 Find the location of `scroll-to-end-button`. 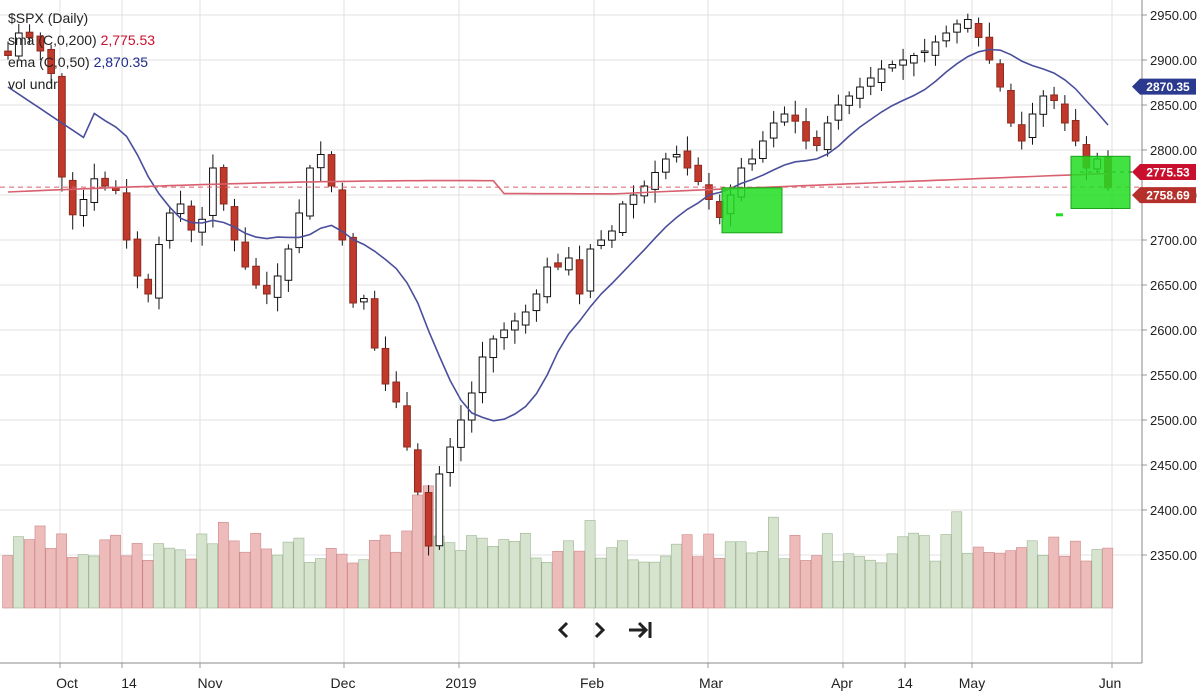

scroll-to-end-button is located at coordinates (640, 630).